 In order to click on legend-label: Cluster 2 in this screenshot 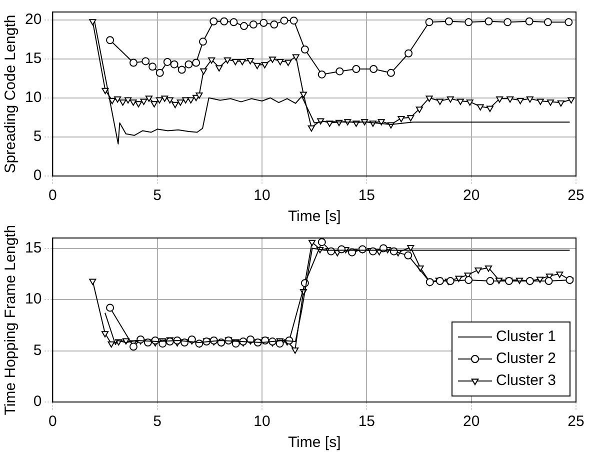, I will do `click(526, 359)`.